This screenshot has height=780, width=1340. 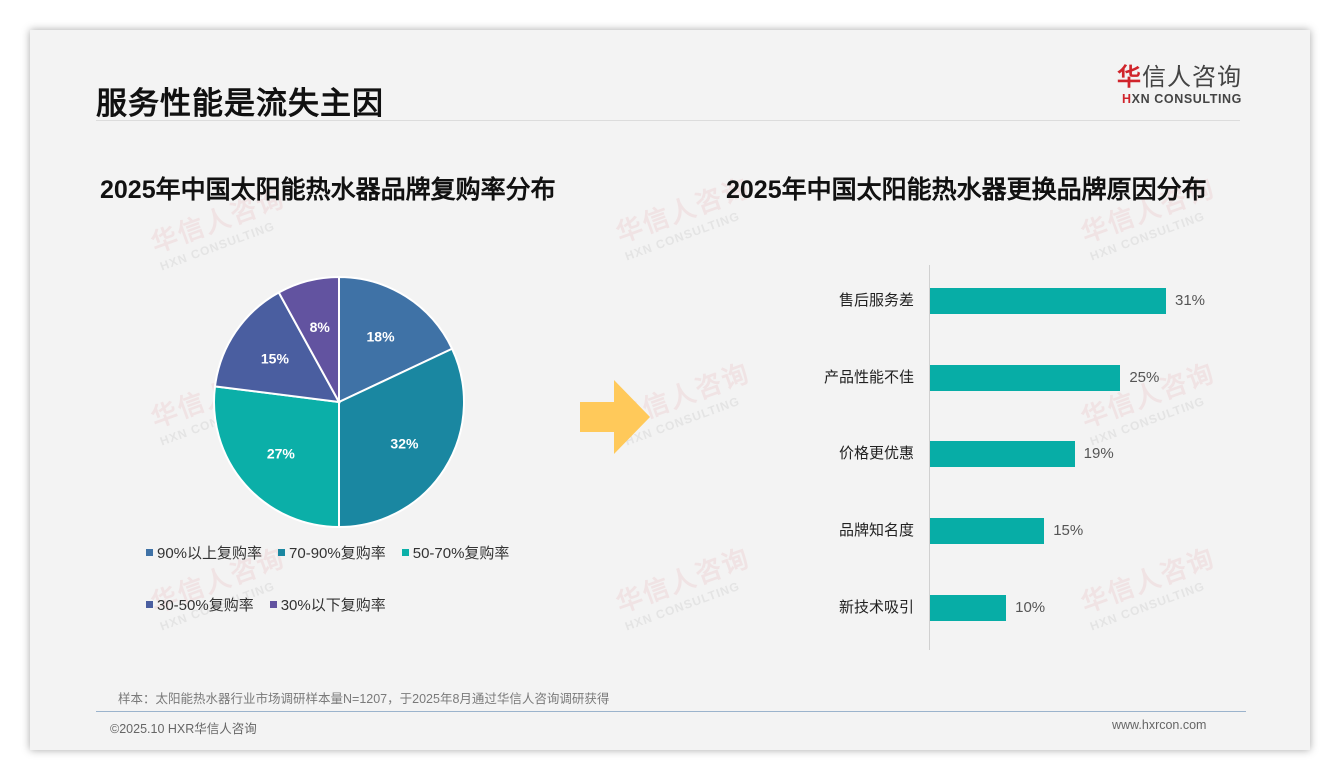 I want to click on legend-label: 50-70%复购率, so click(x=461, y=553).